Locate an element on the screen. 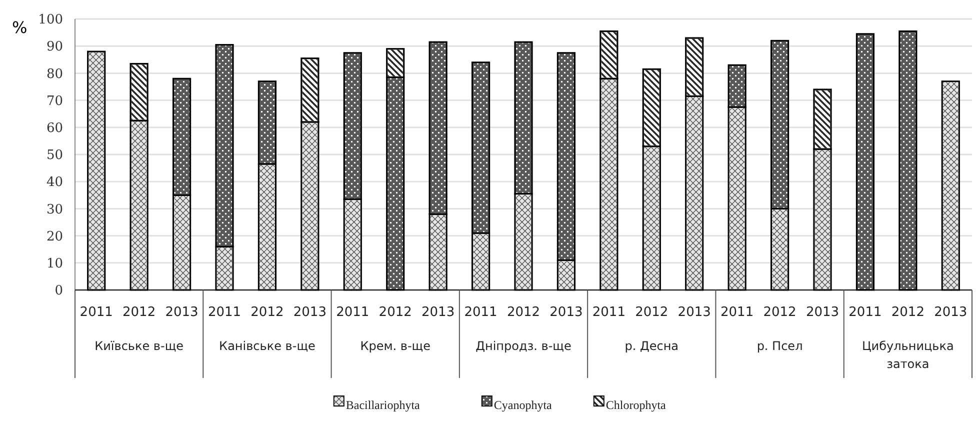  text: Дніпродз. в-ще is located at coordinates (524, 346).